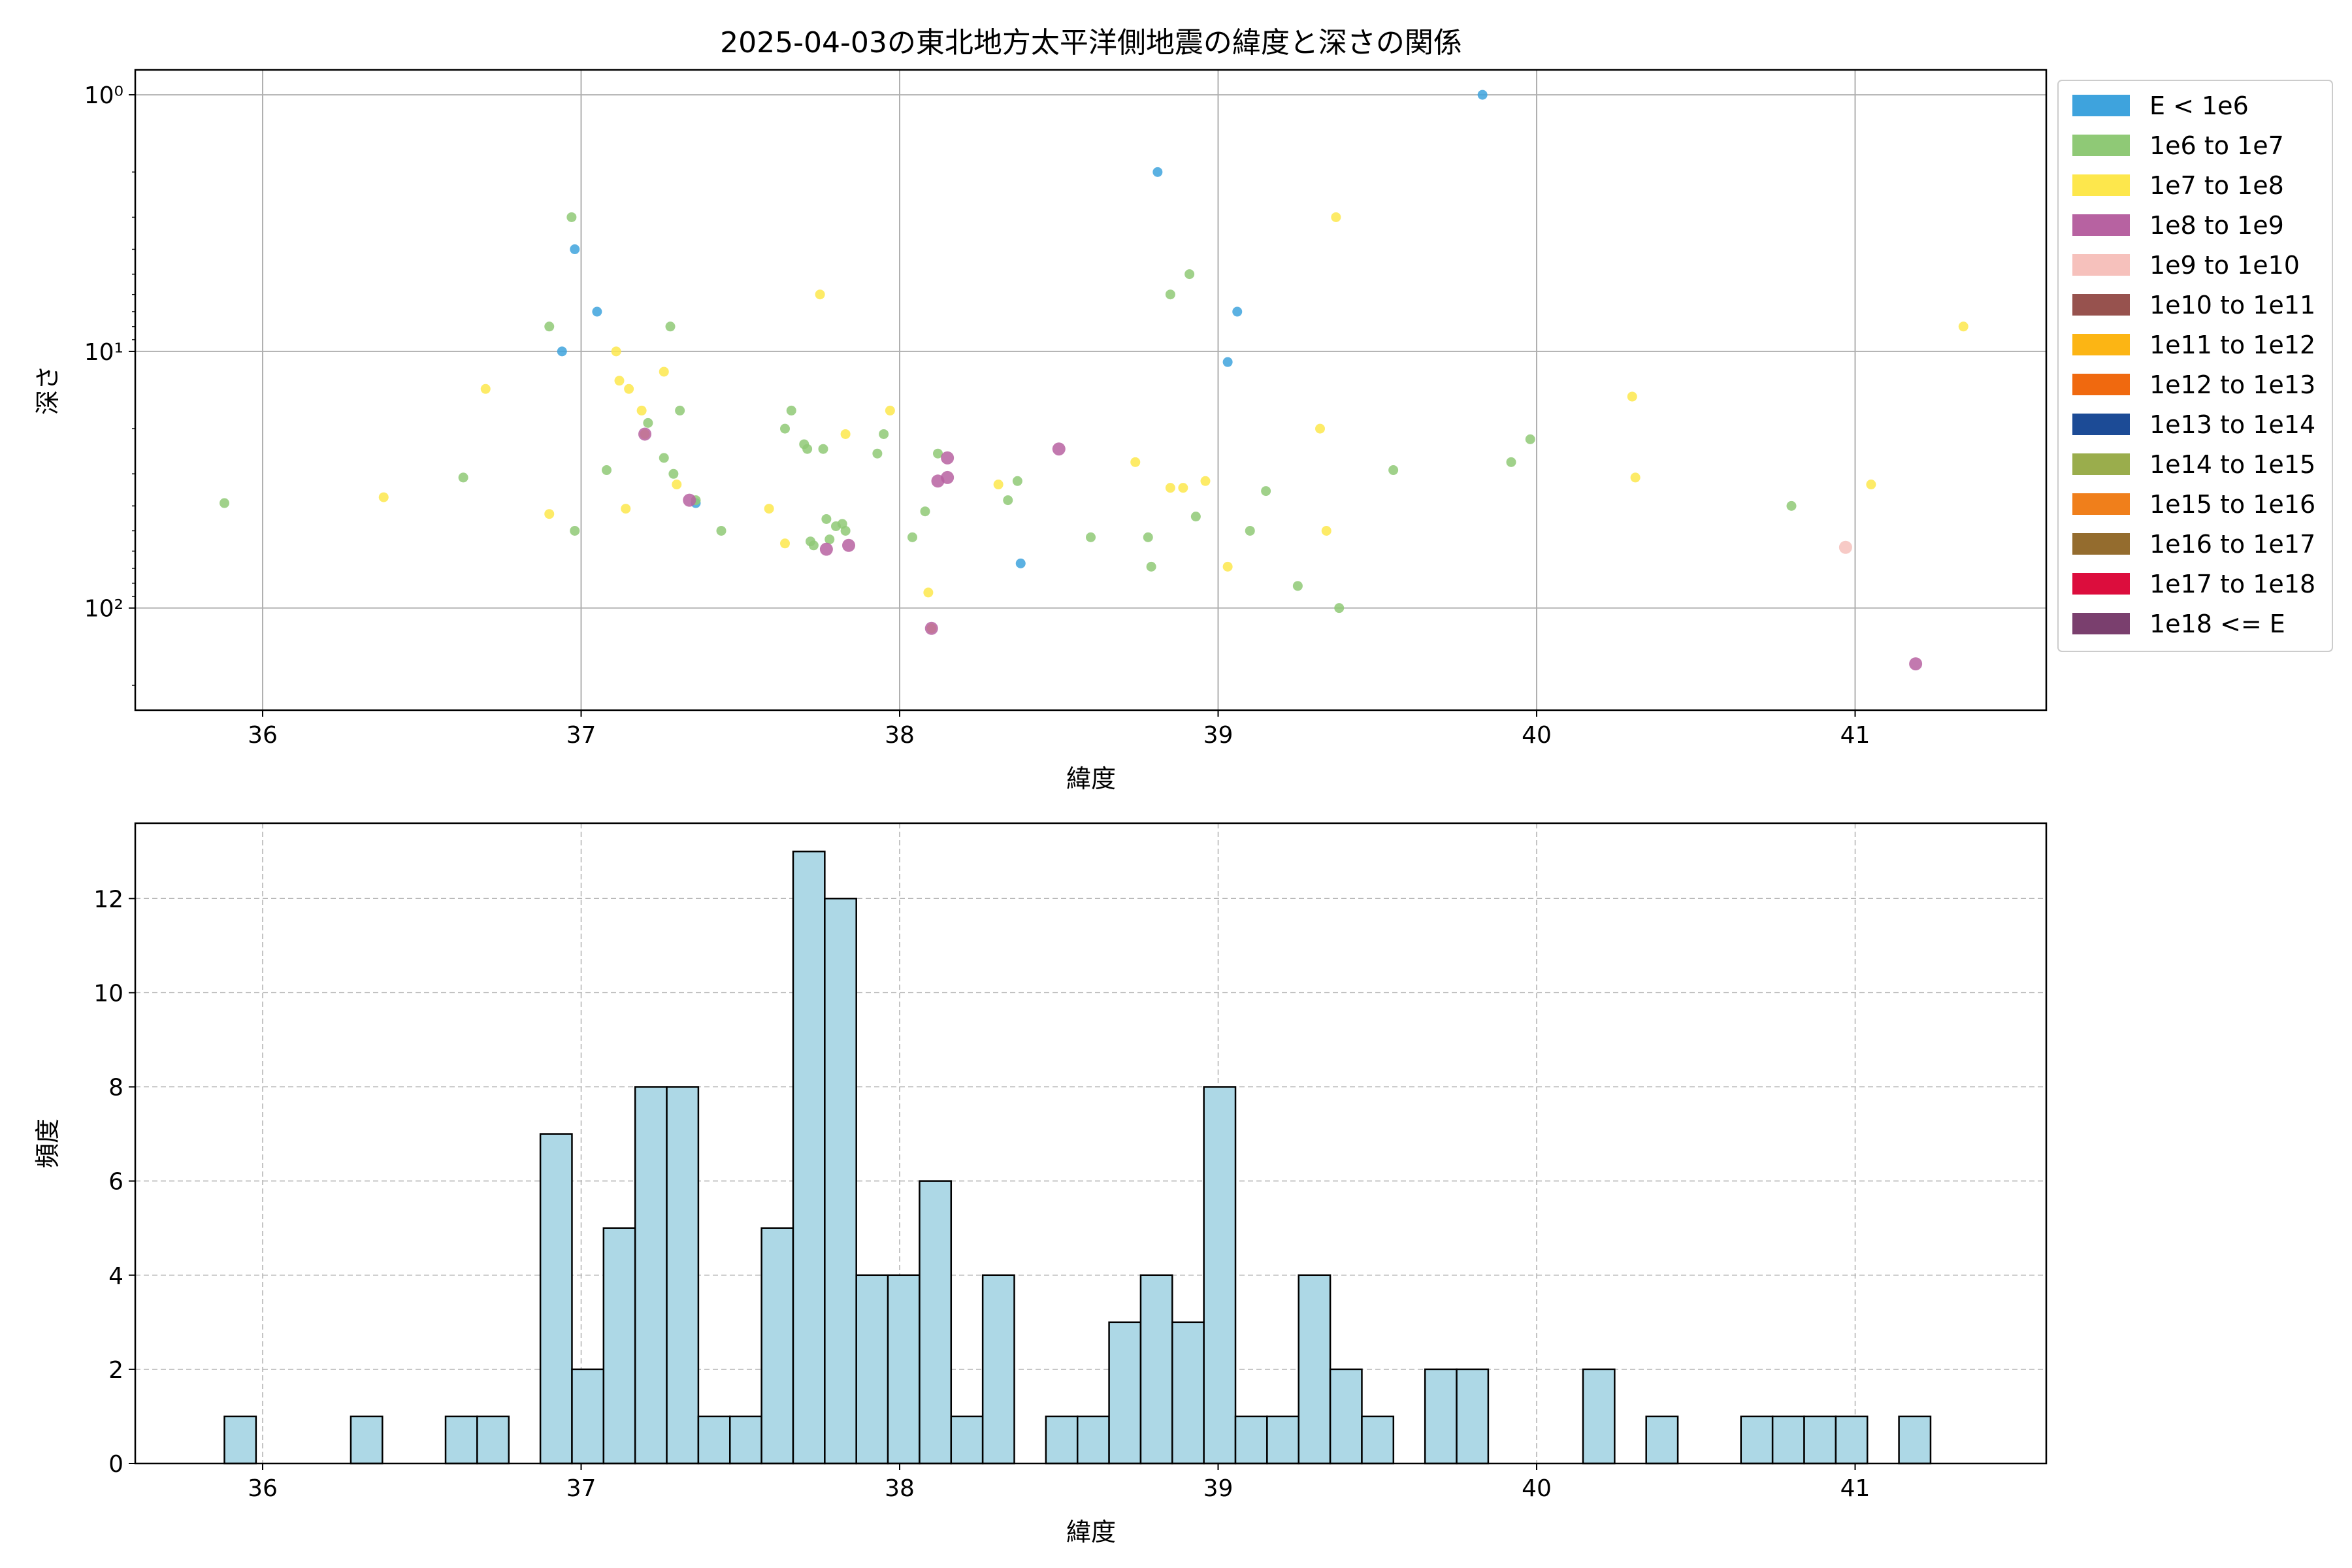  Describe the element at coordinates (2224, 265) in the screenshot. I see `legend-entry-label: 1e9 to 1e10` at that location.